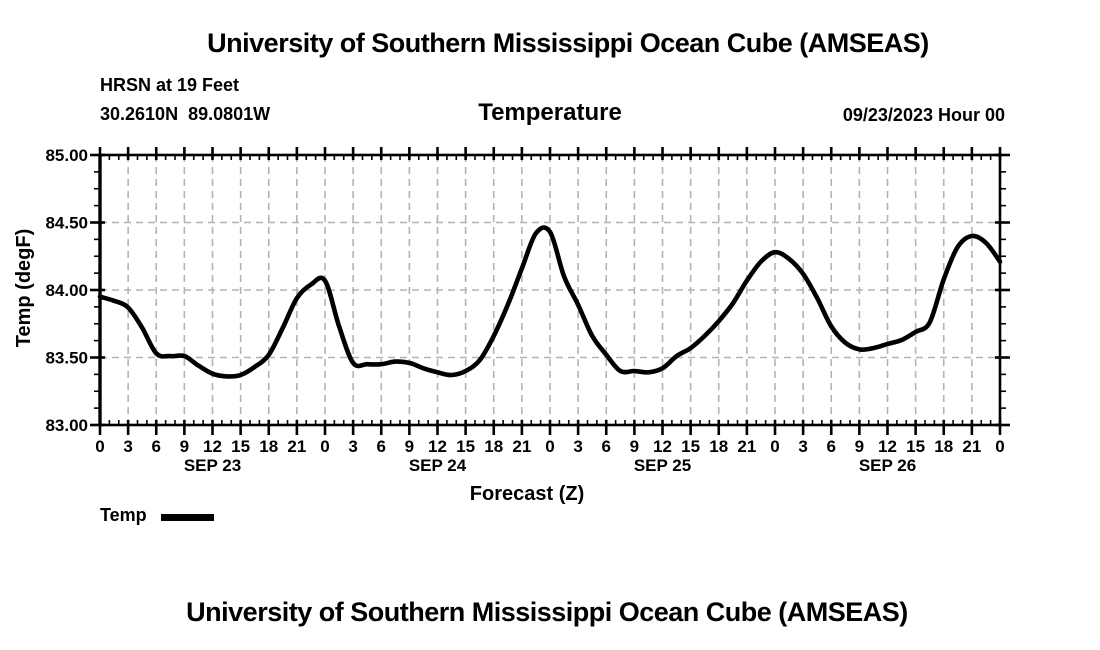 Image resolution: width=1100 pixels, height=650 pixels. I want to click on day-label: SEP 23, so click(212, 465).